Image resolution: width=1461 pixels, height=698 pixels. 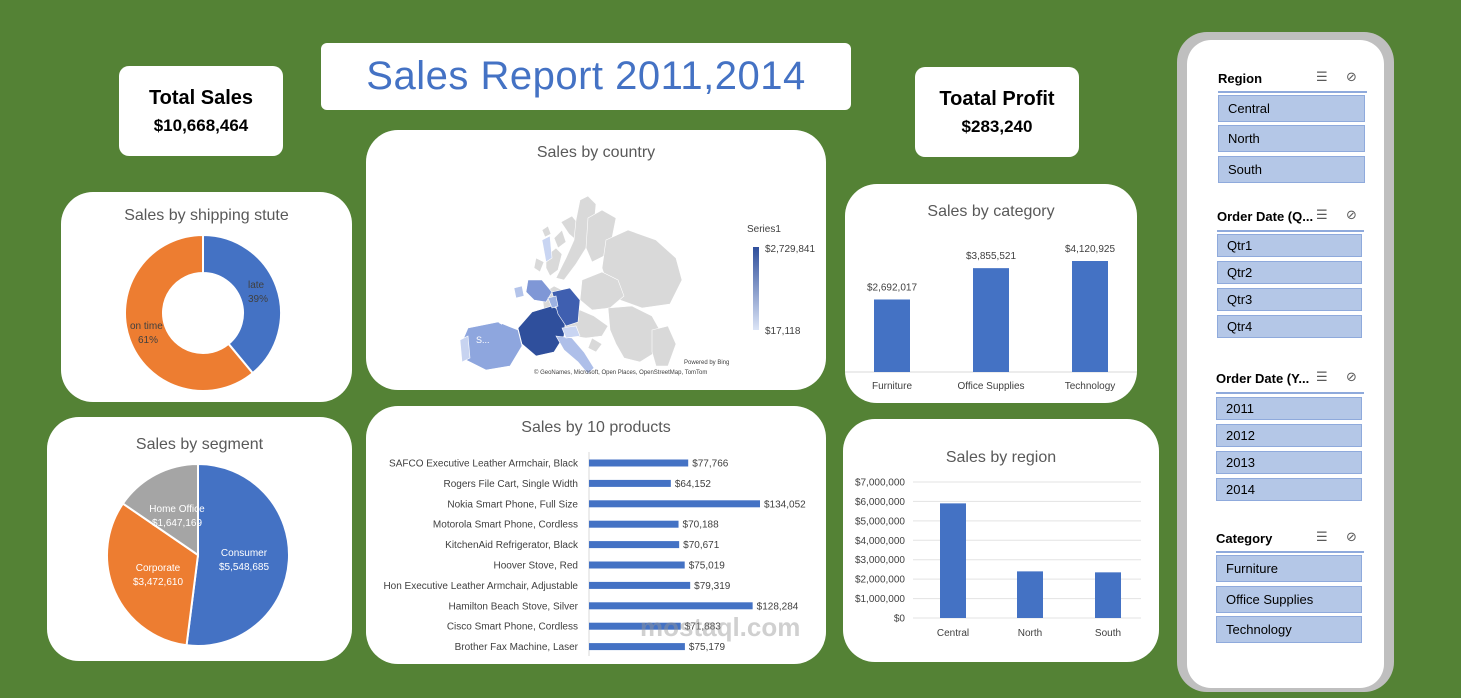 I want to click on category-label: Technology, so click(x=1090, y=386).